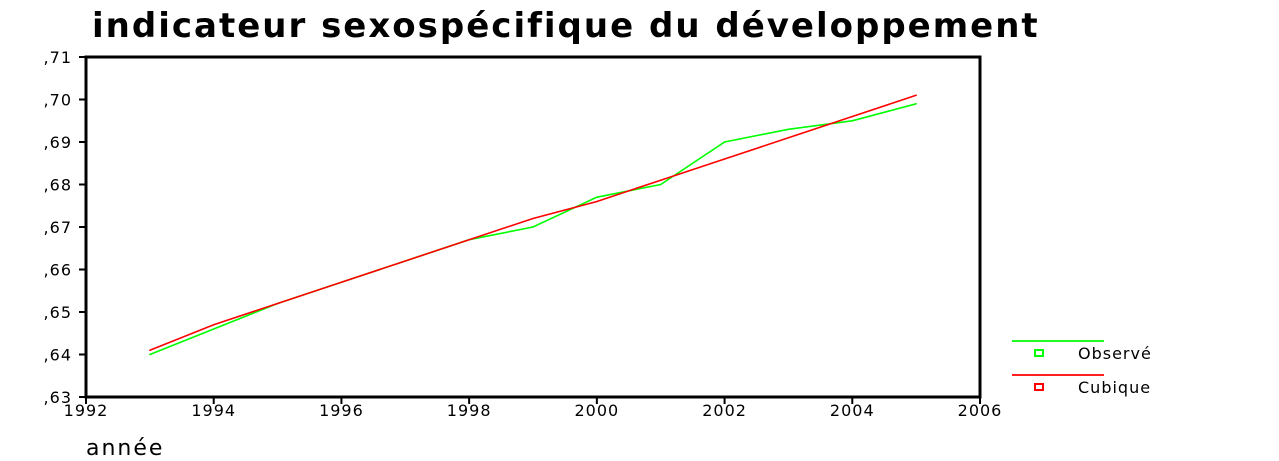 The width and height of the screenshot is (1279, 461). Describe the element at coordinates (469, 410) in the screenshot. I see `x-tick-label: 1998` at that location.